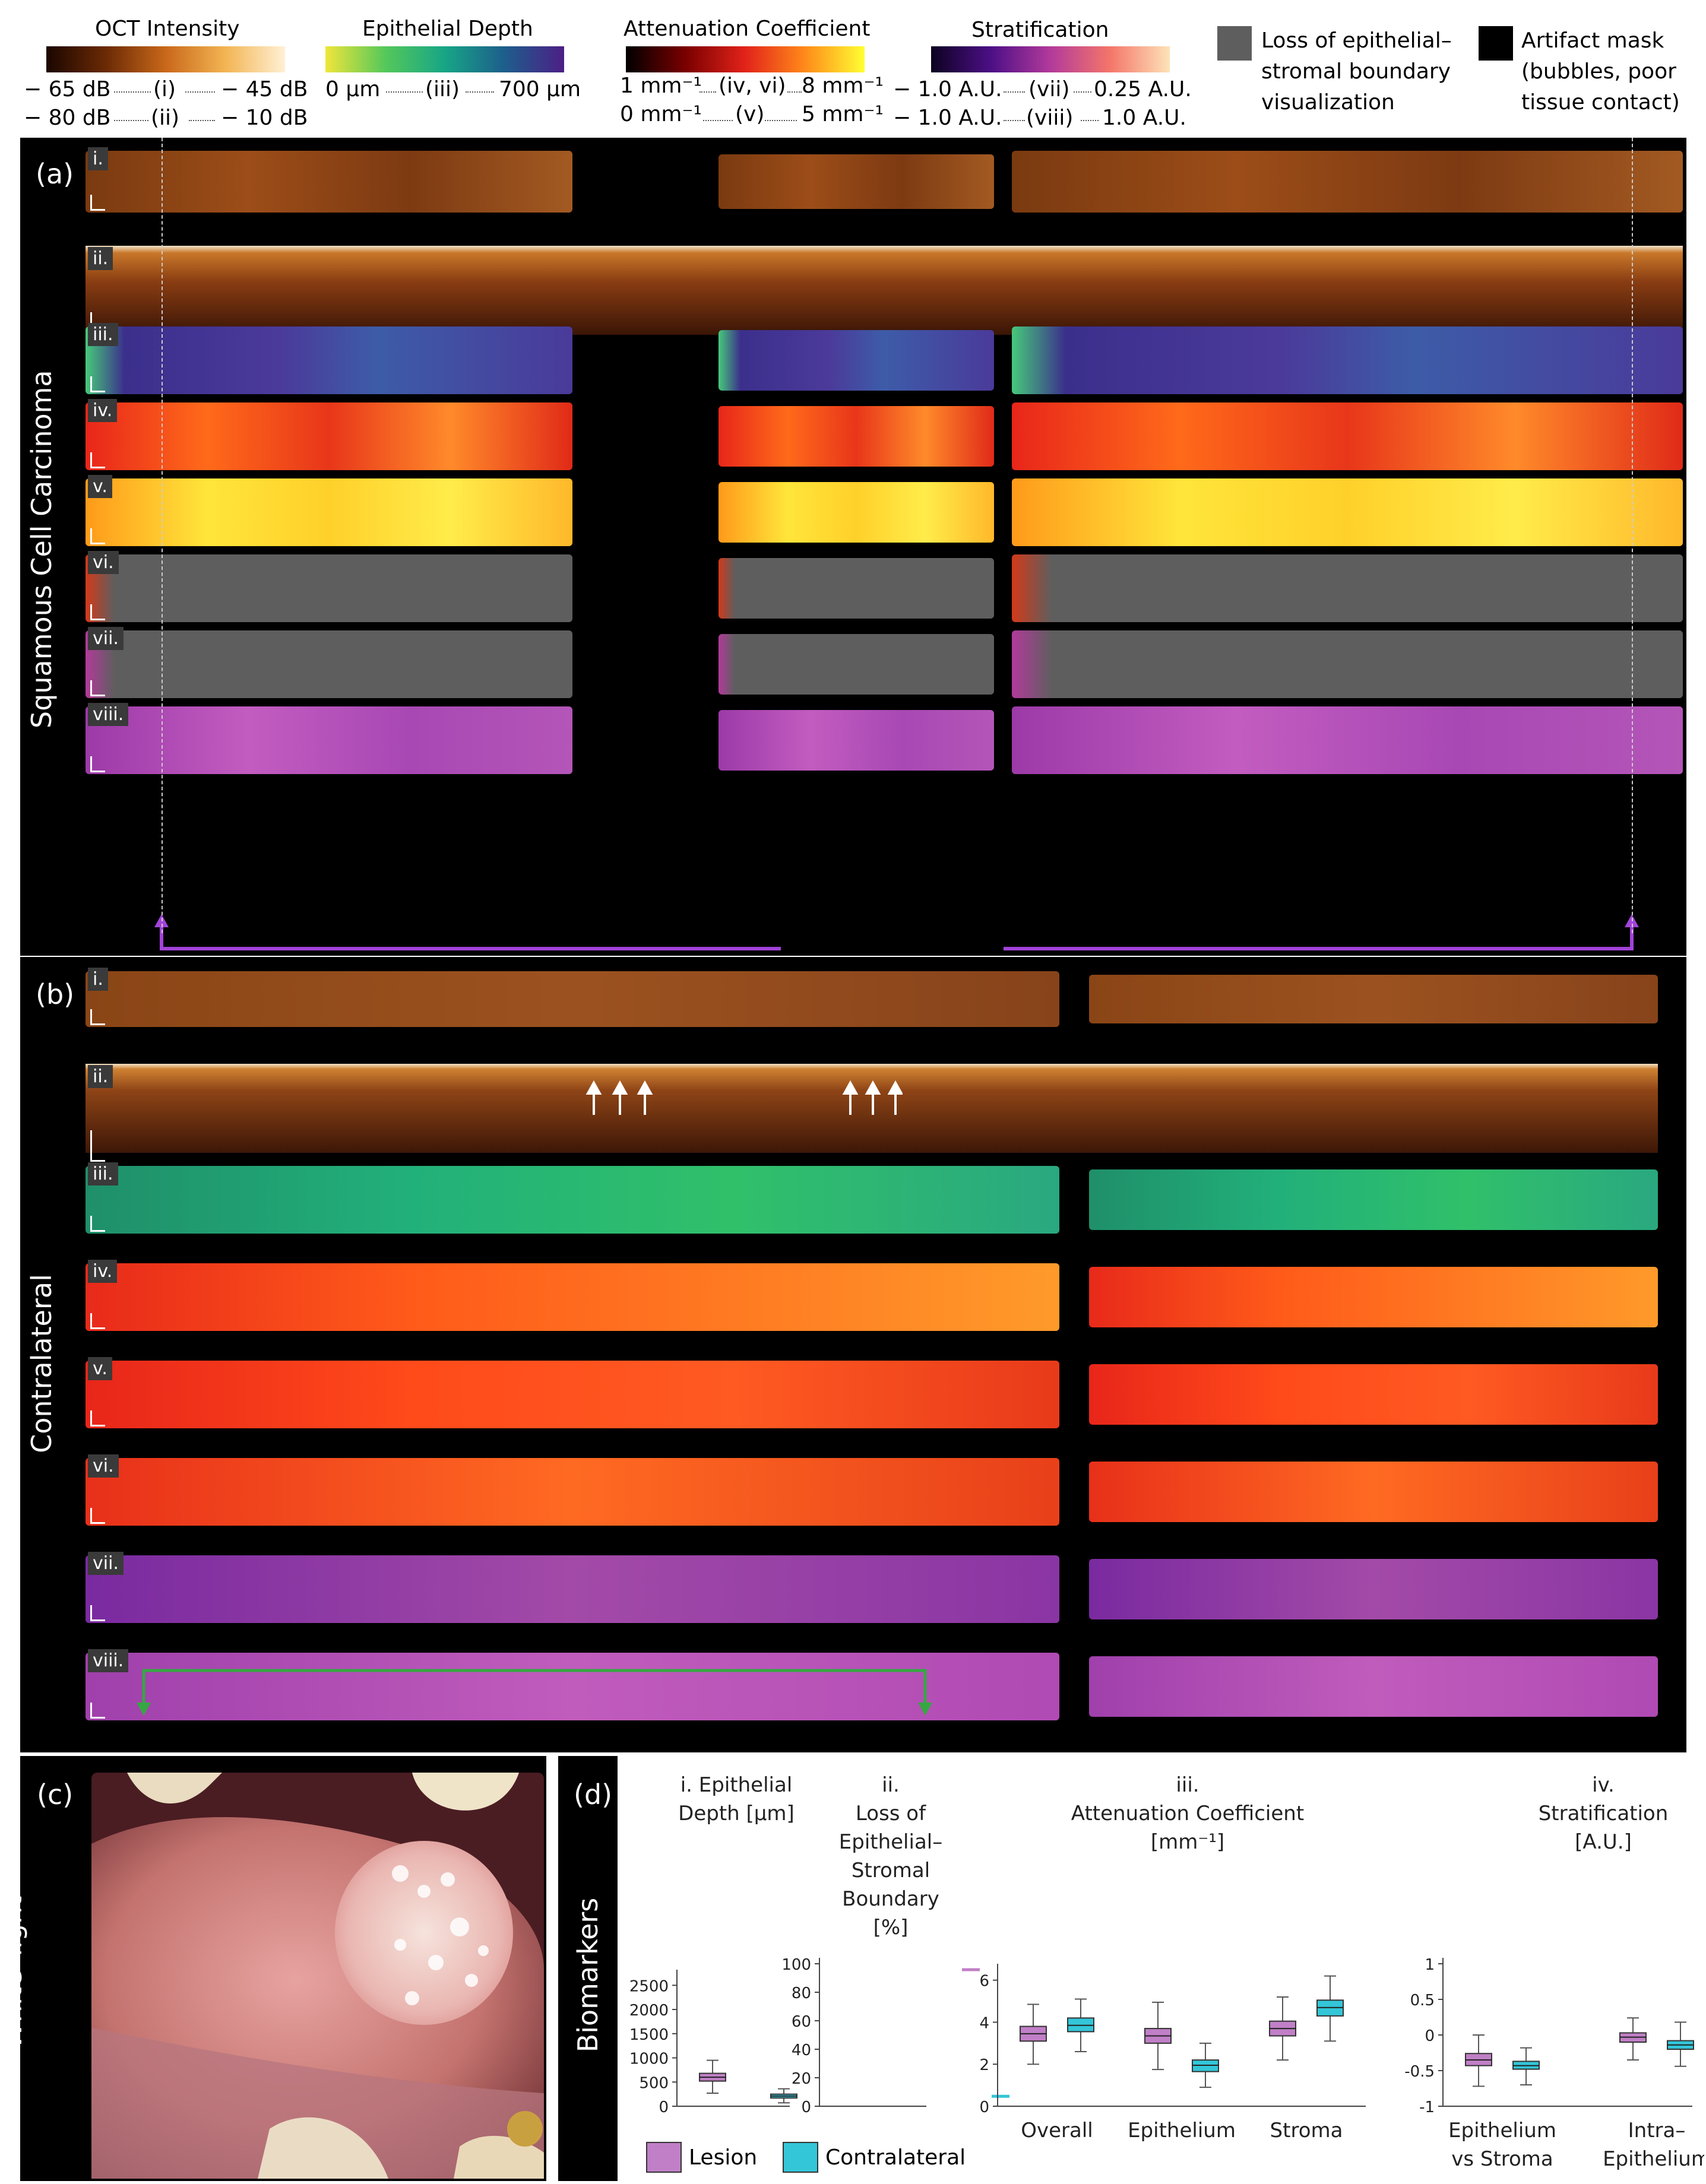 This screenshot has height=2184, width=1706. What do you see at coordinates (42, 1363) in the screenshot?
I see `panel-b-side-label: Contralateral` at bounding box center [42, 1363].